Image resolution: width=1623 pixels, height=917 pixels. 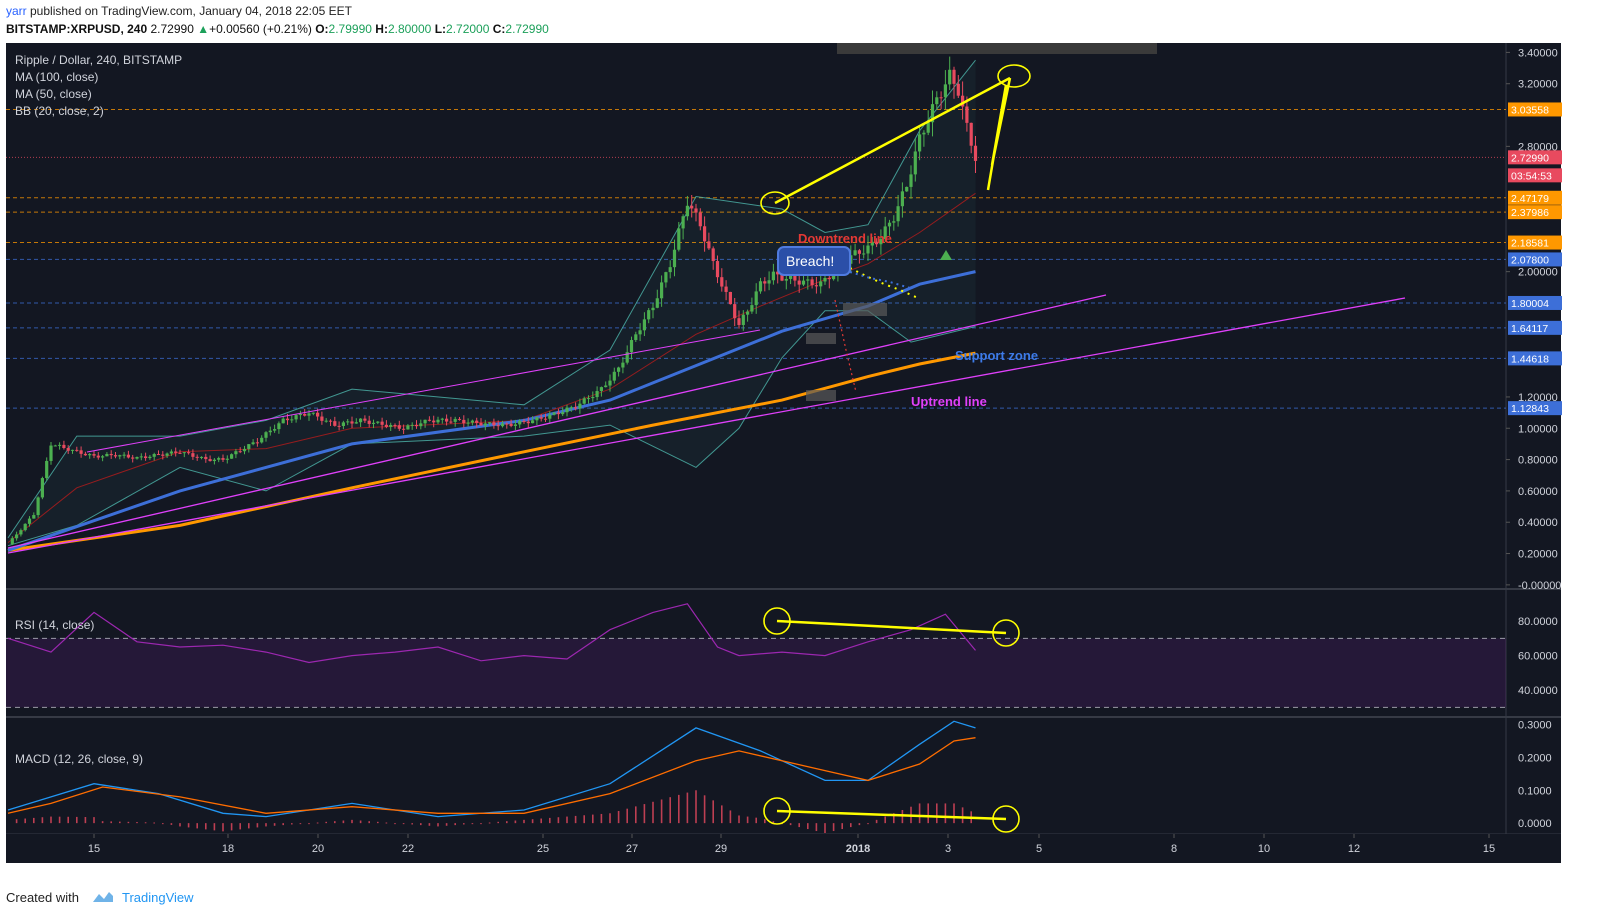 What do you see at coordinates (16, 11) in the screenshot?
I see `author-name: yarr` at bounding box center [16, 11].